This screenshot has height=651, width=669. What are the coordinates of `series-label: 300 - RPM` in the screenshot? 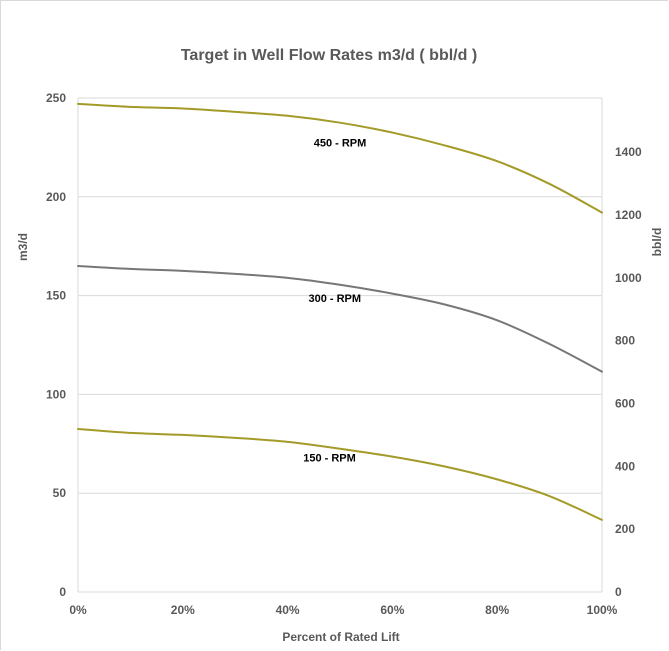 It's located at (334, 299).